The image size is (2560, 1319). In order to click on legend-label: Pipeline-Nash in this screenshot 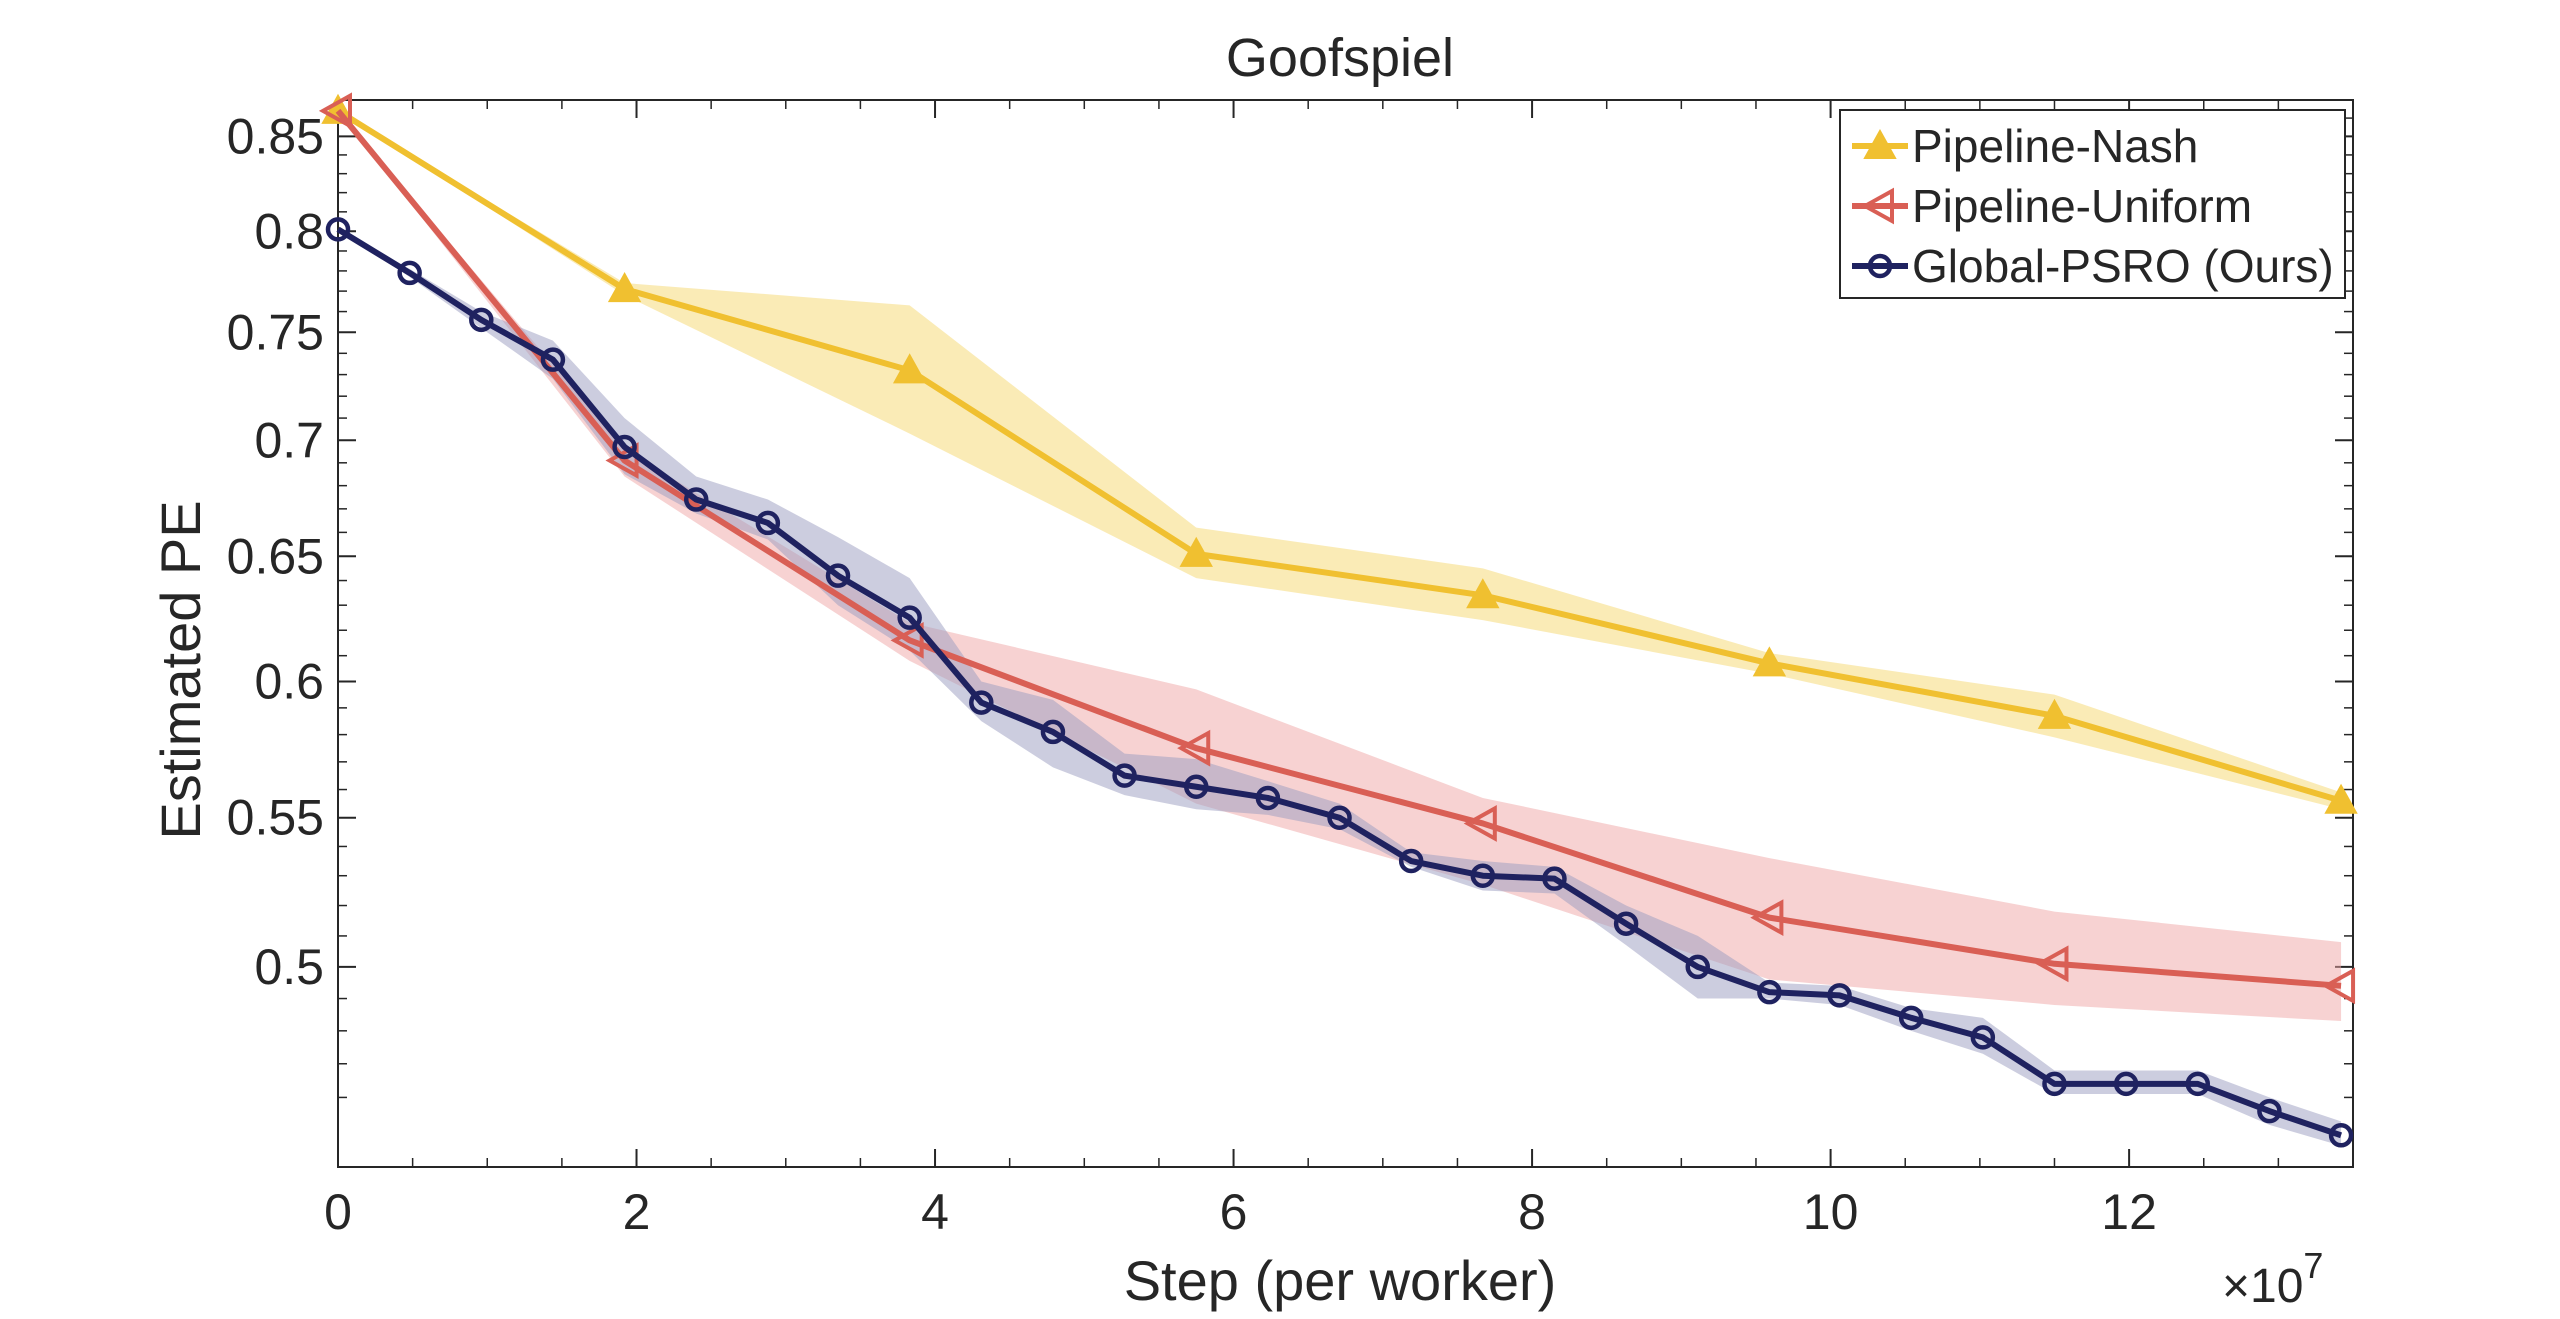, I will do `click(2055, 146)`.